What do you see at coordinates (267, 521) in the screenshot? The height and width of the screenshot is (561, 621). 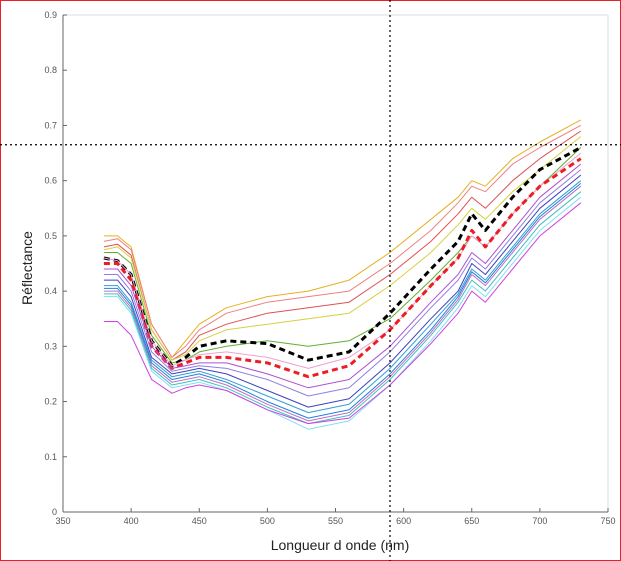 I see `x-tick-label: 500` at bounding box center [267, 521].